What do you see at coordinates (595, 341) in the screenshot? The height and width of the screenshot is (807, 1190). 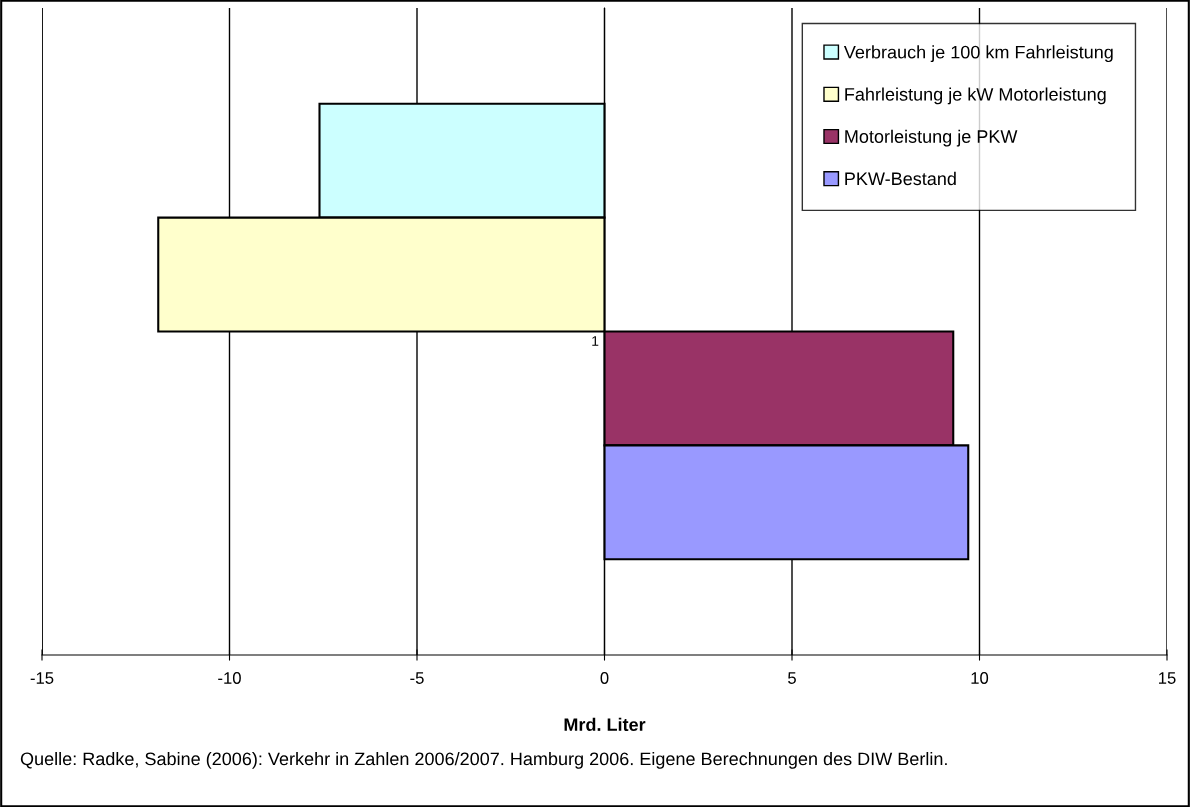 I see `y-tick-label: 1` at bounding box center [595, 341].